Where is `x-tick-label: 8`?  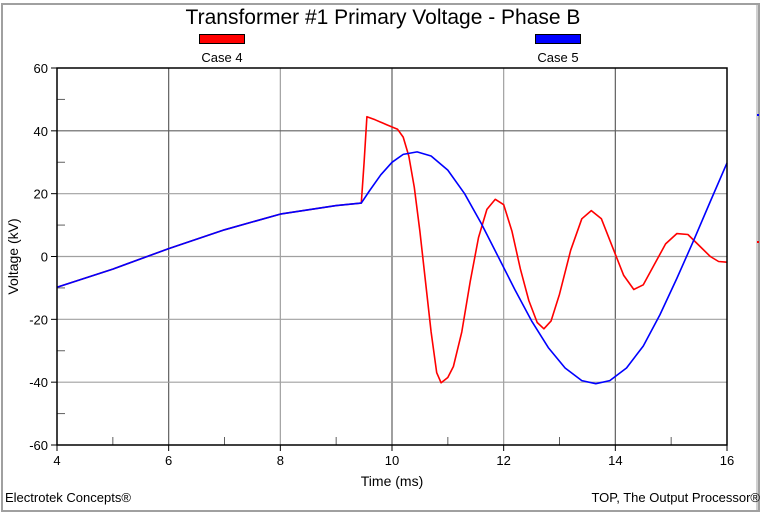
x-tick-label: 8 is located at coordinates (280, 460).